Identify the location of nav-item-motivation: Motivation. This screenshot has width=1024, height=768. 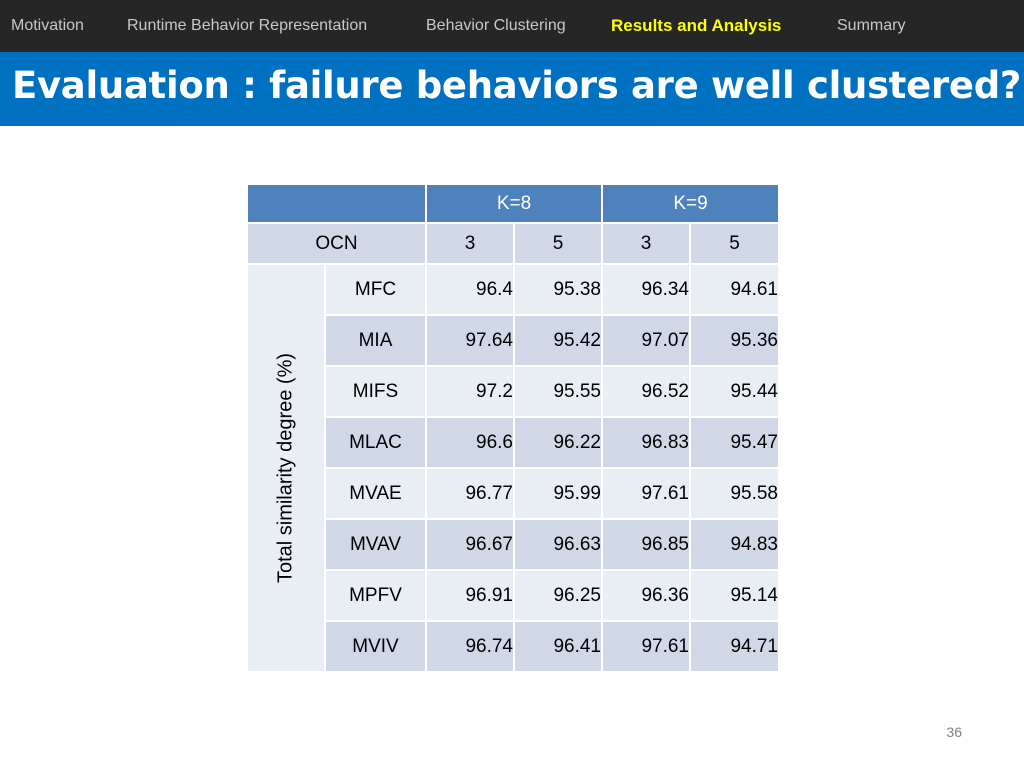
(47, 25).